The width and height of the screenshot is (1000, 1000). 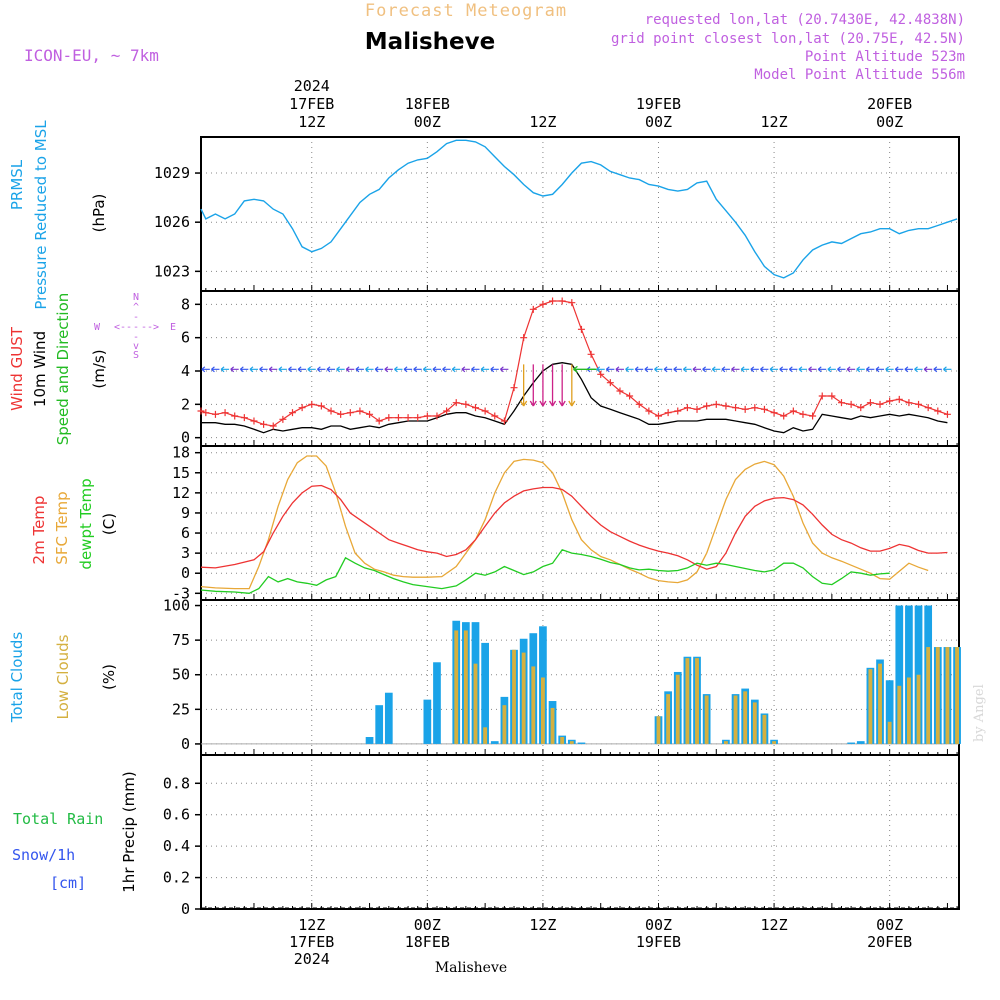 What do you see at coordinates (136, 346) in the screenshot?
I see `compass-arrow-down: v` at bounding box center [136, 346].